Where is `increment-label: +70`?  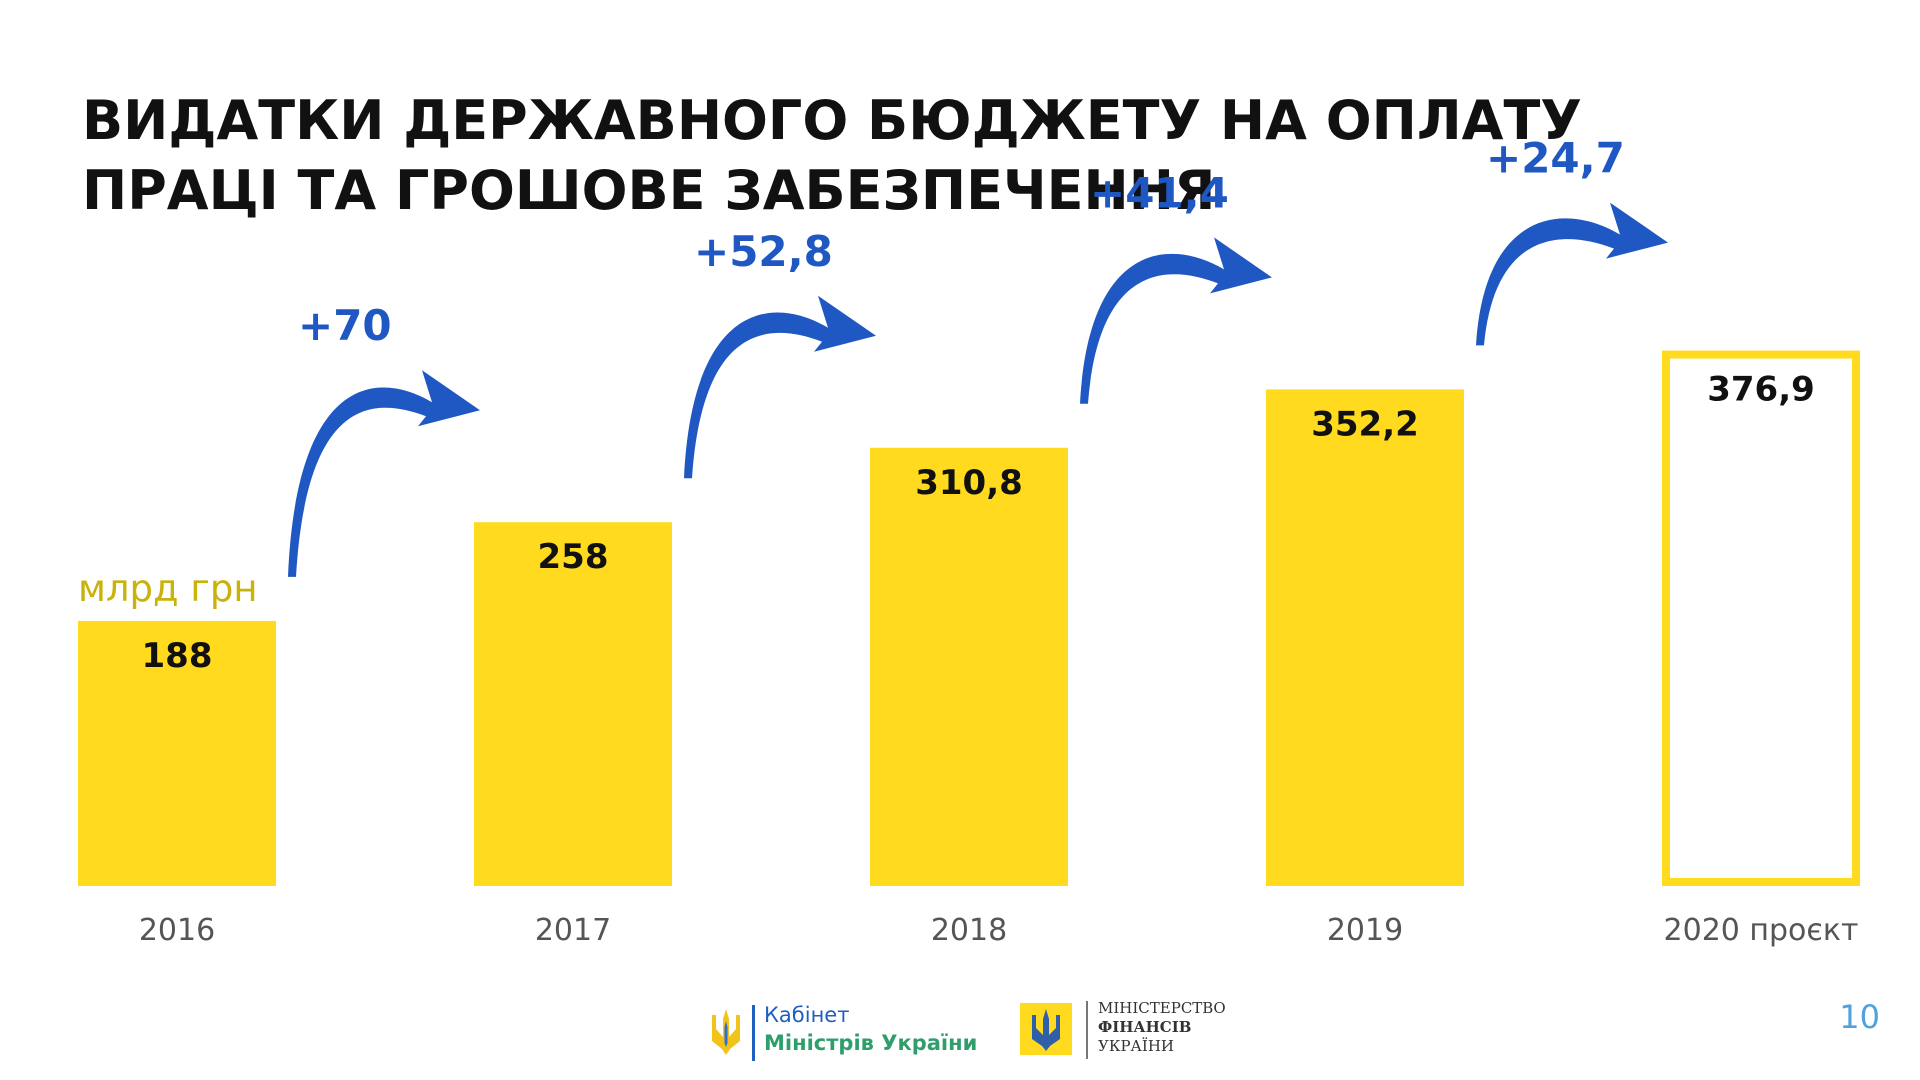 increment-label: +70 is located at coordinates (345, 325).